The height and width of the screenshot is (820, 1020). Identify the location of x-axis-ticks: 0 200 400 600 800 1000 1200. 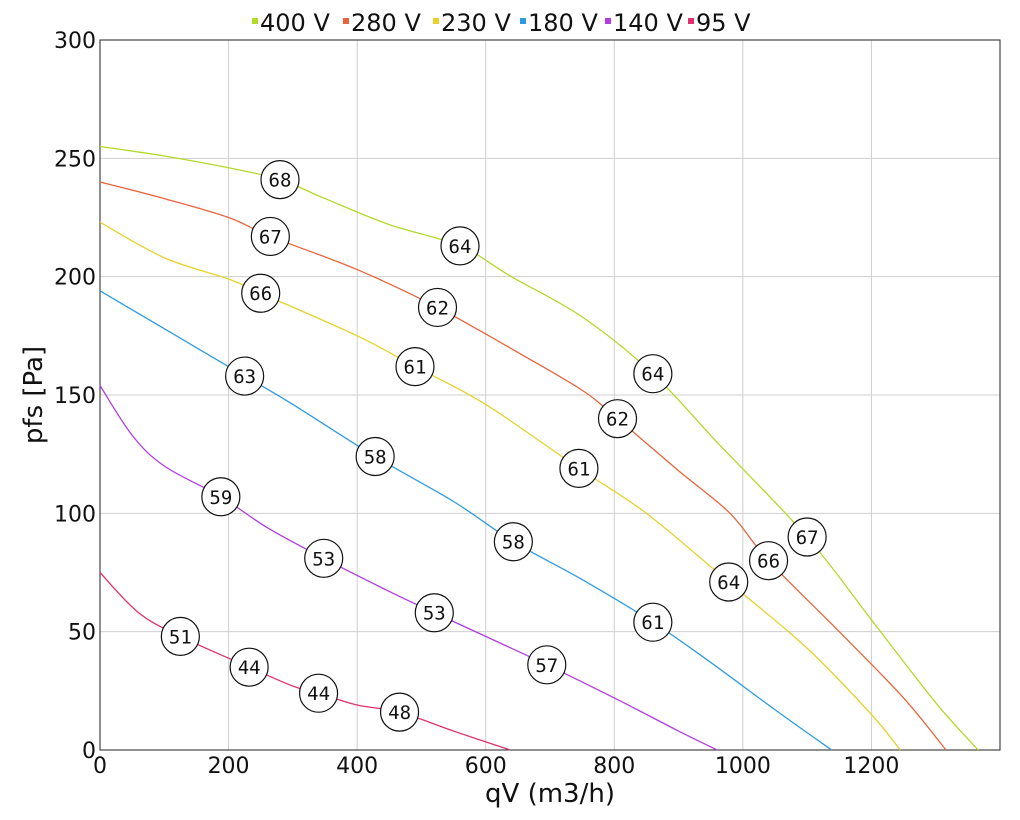
(496, 766).